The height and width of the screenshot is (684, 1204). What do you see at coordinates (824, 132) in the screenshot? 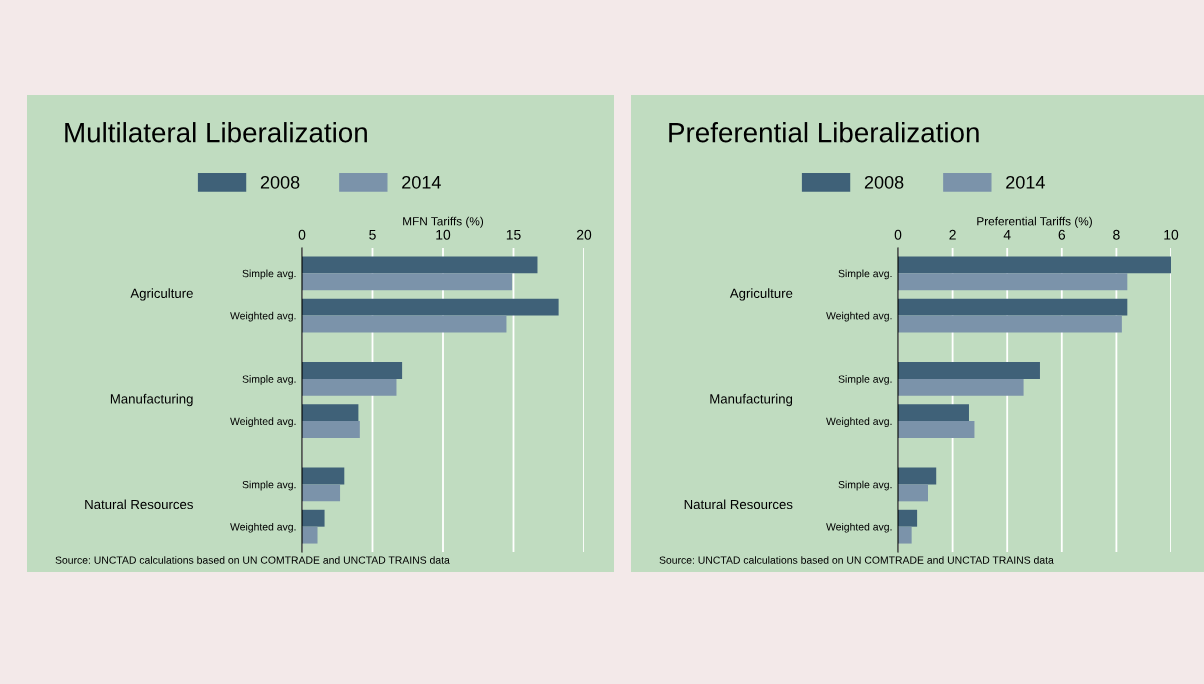
I see `chart-title: Preferential Liberalization` at bounding box center [824, 132].